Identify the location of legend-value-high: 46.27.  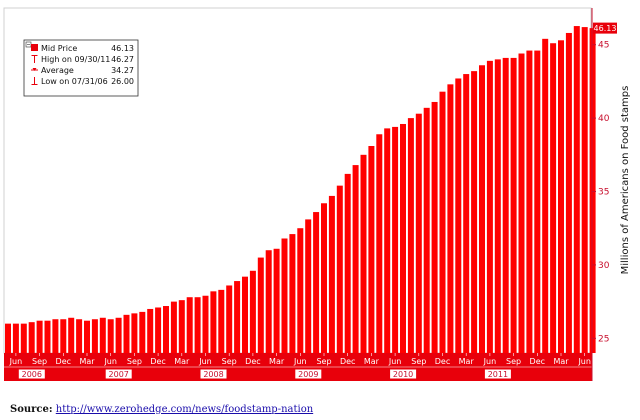
(122, 59).